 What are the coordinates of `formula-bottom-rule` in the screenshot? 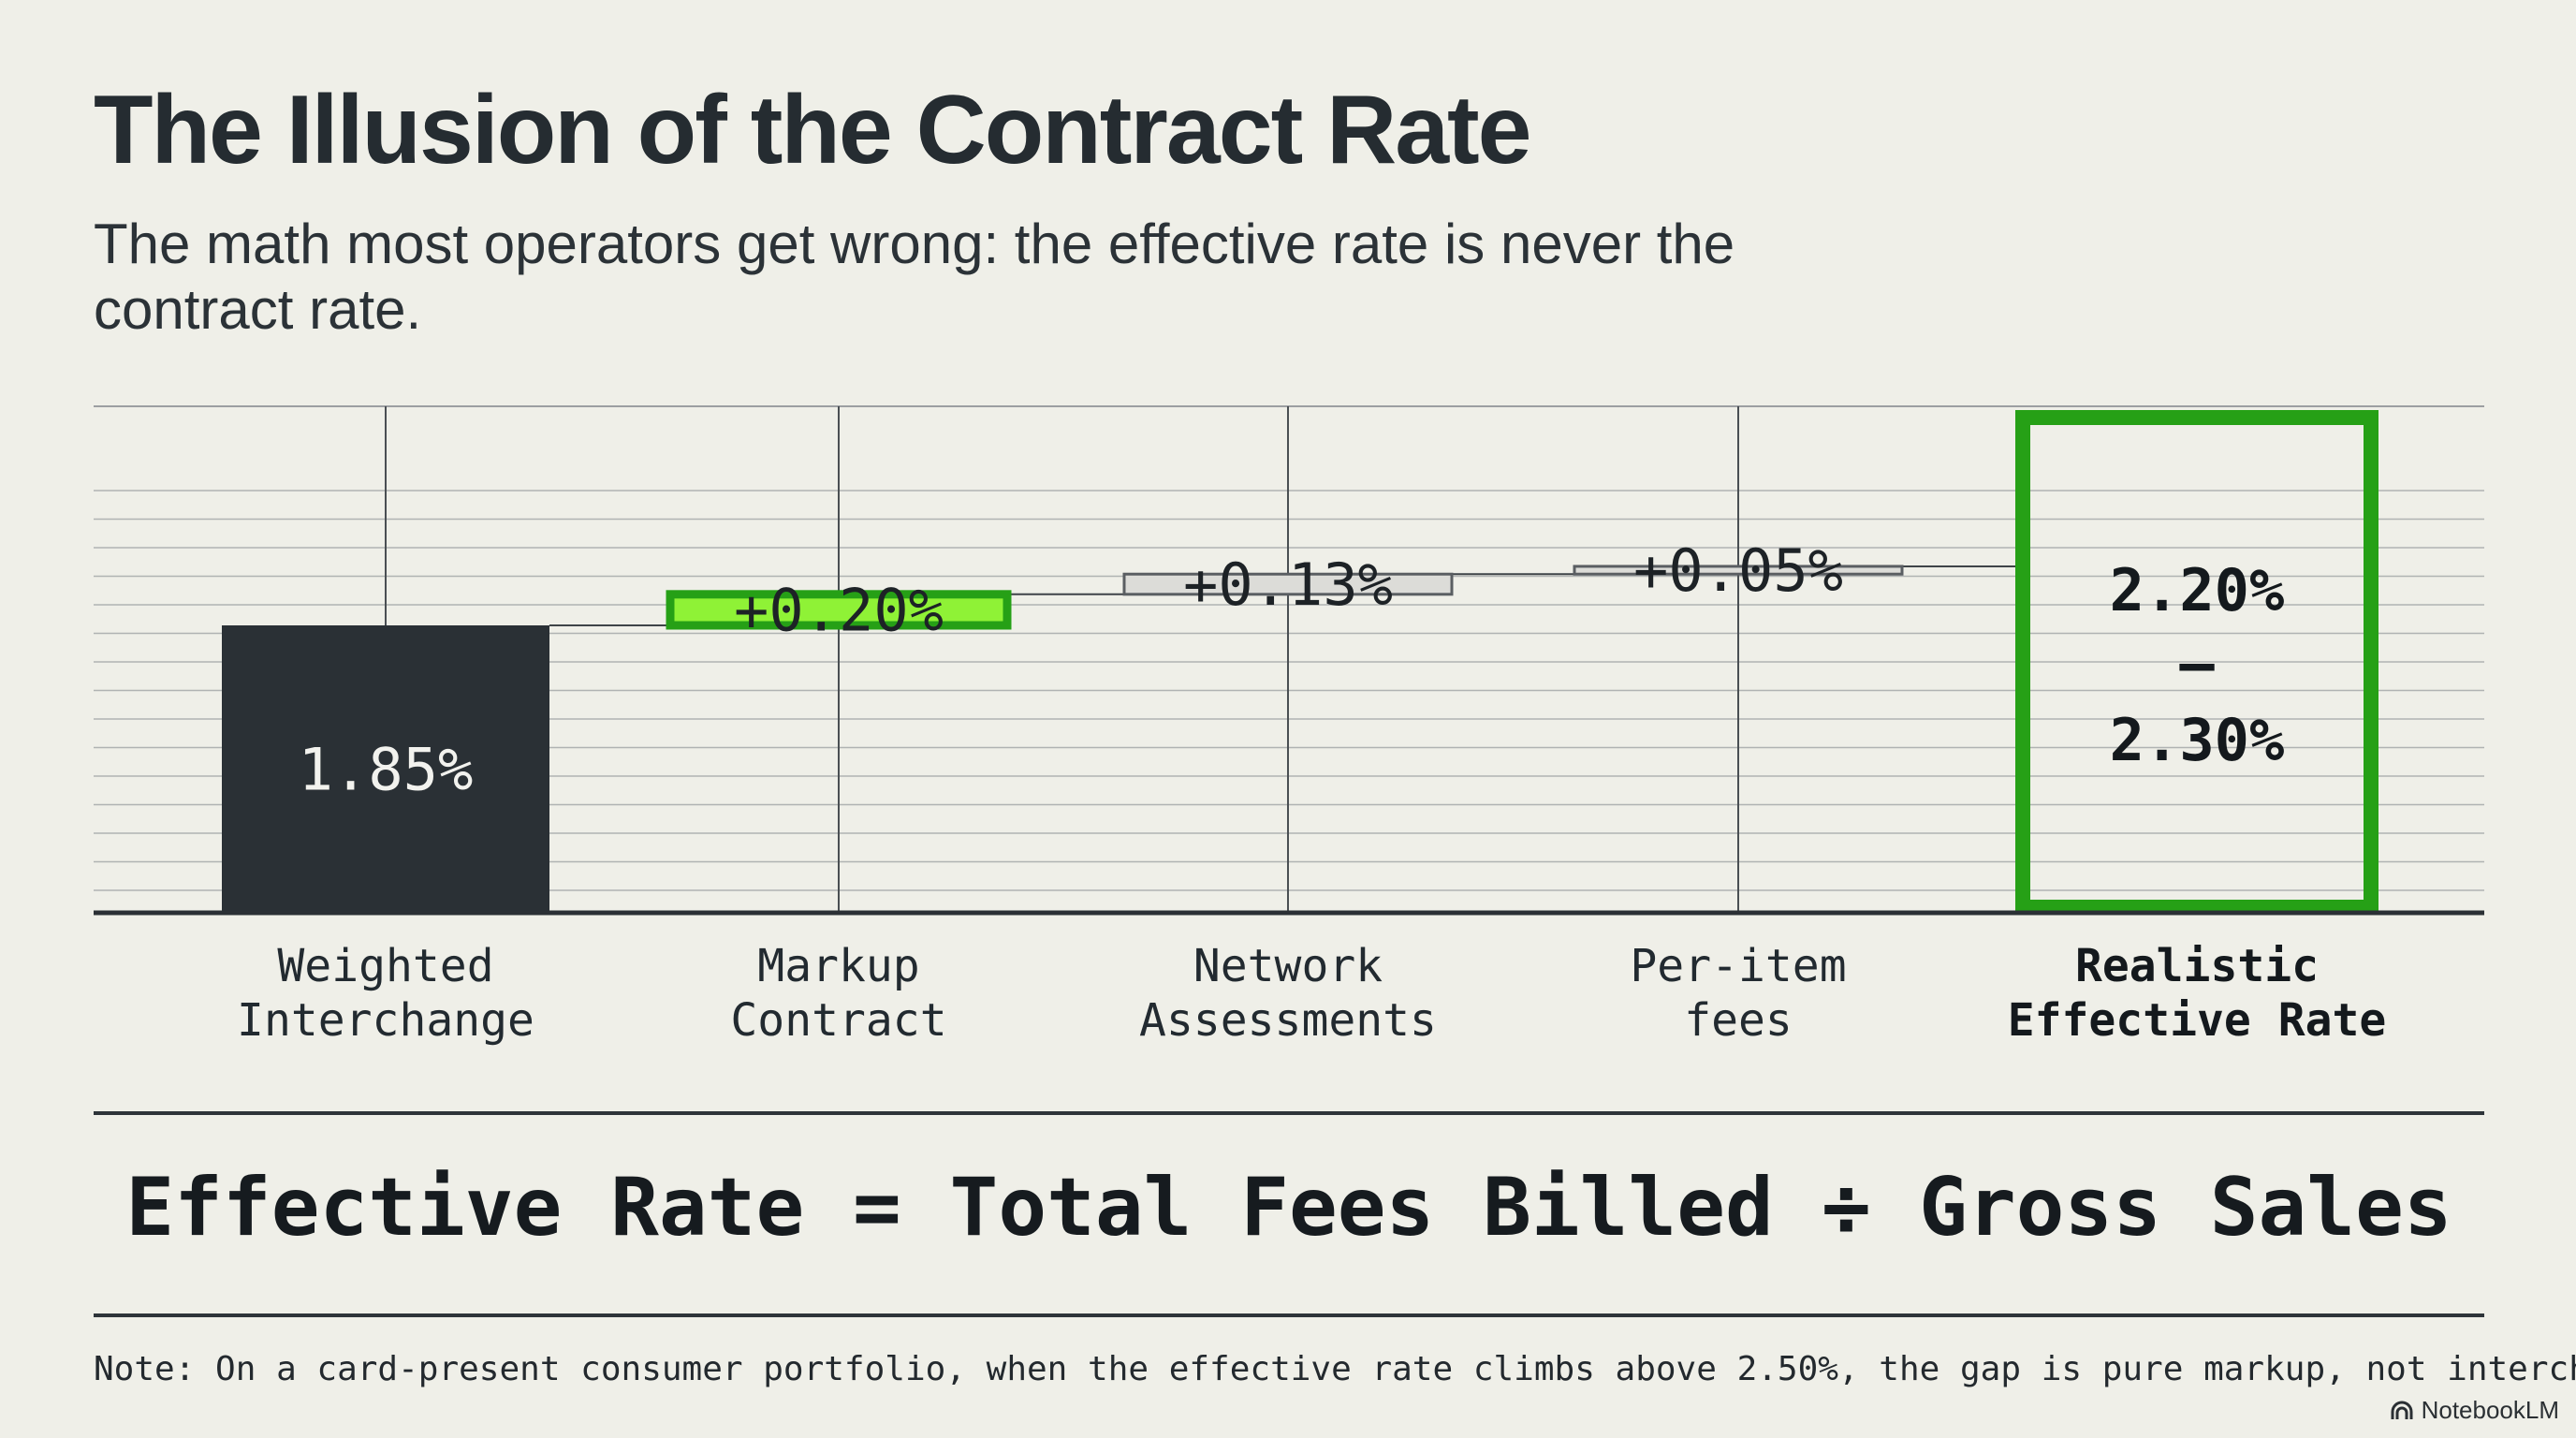 It's located at (1289, 1315).